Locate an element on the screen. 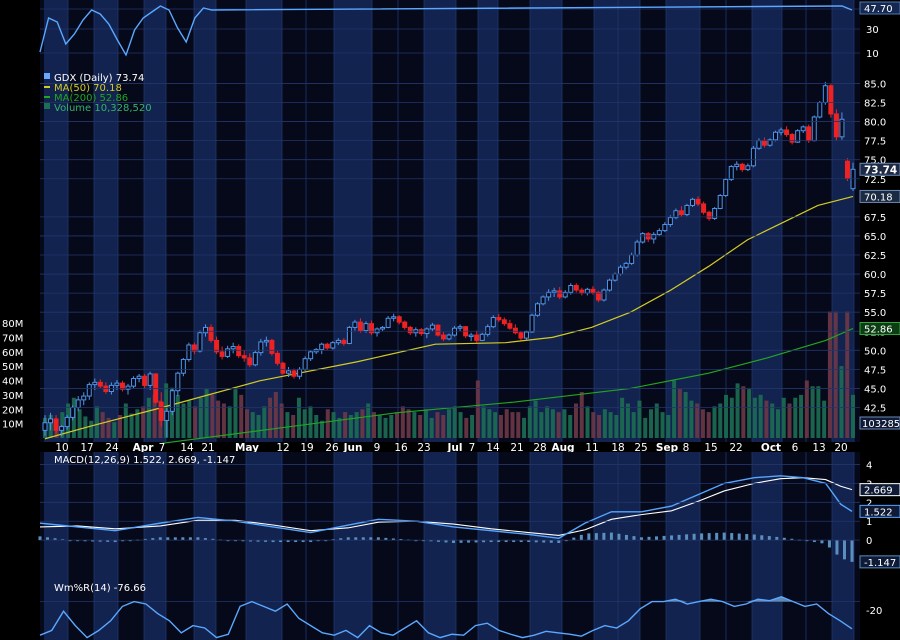 The image size is (900, 640). price-badge-last-value: 73.74 is located at coordinates (880, 170).